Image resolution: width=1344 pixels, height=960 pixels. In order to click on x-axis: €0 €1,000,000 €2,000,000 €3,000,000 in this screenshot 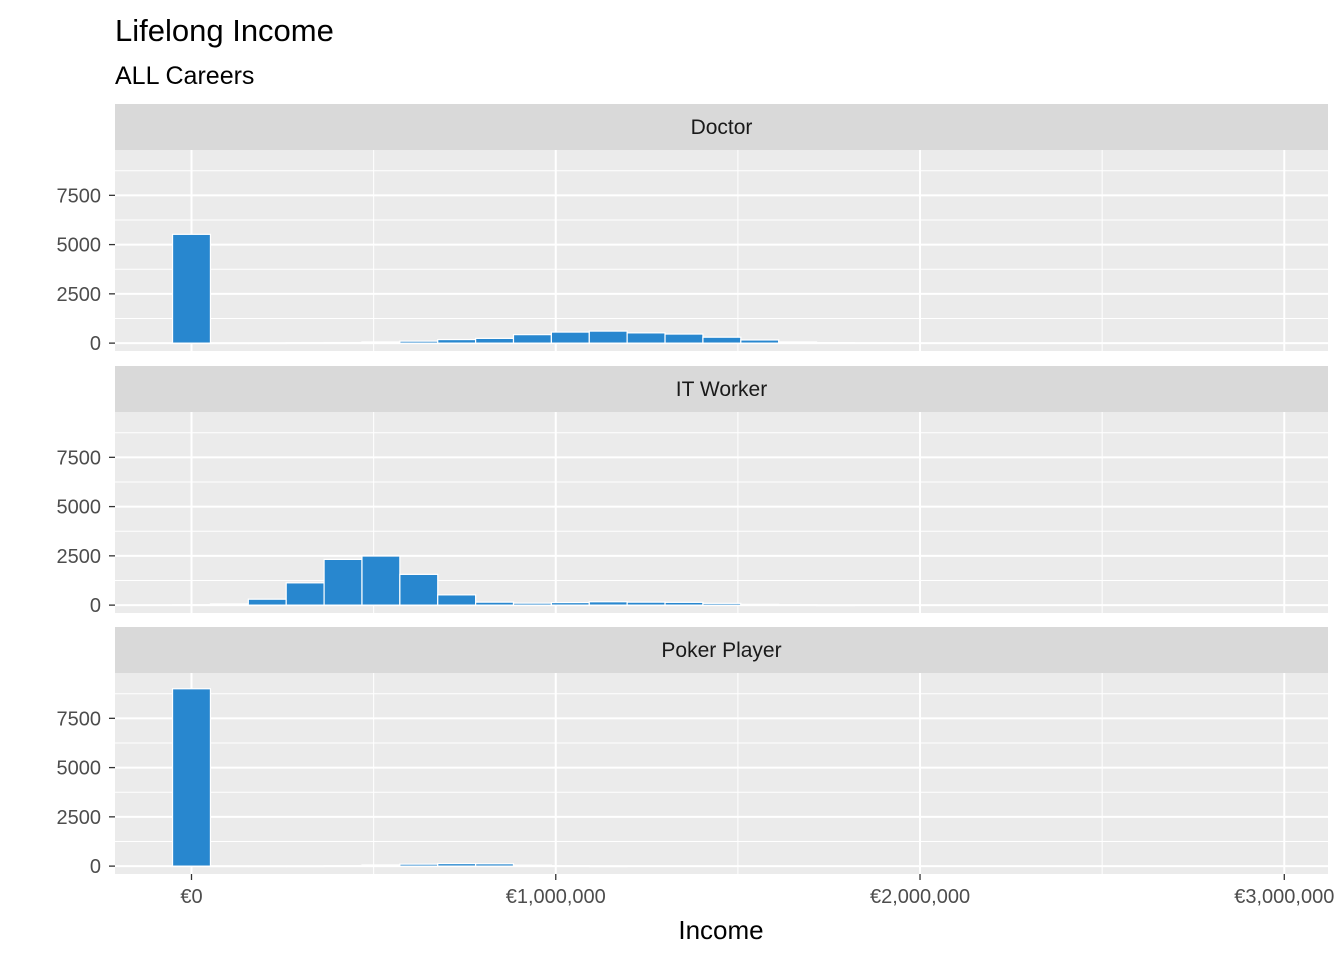, I will do `click(757, 891)`.